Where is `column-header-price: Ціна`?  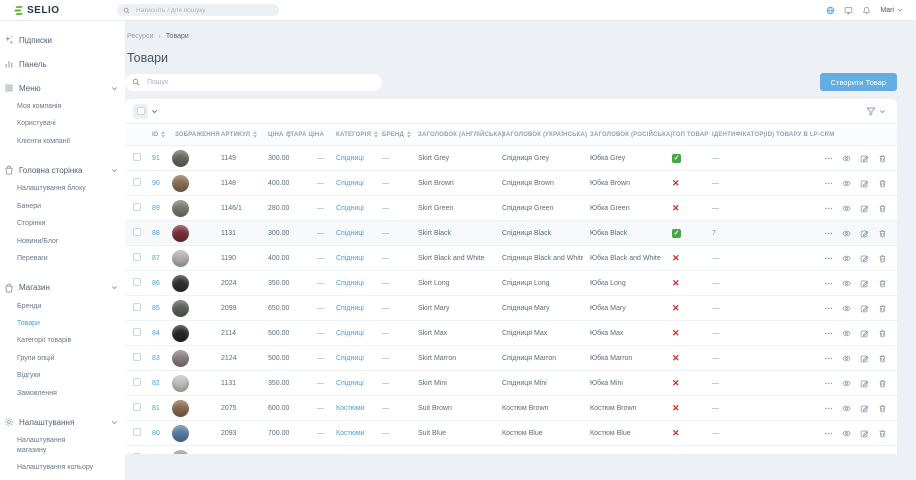 column-header-price: Ціна is located at coordinates (279, 135).